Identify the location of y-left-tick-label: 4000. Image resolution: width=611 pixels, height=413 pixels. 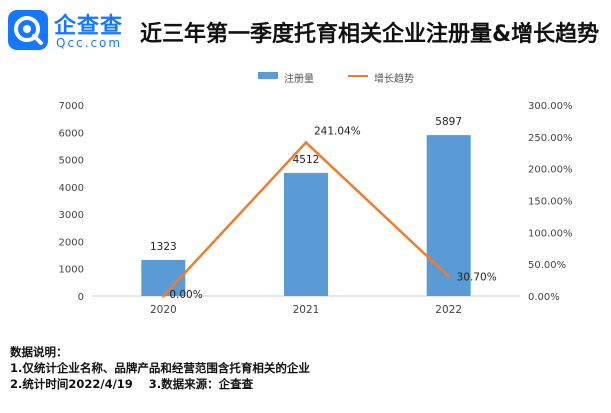
(71, 188).